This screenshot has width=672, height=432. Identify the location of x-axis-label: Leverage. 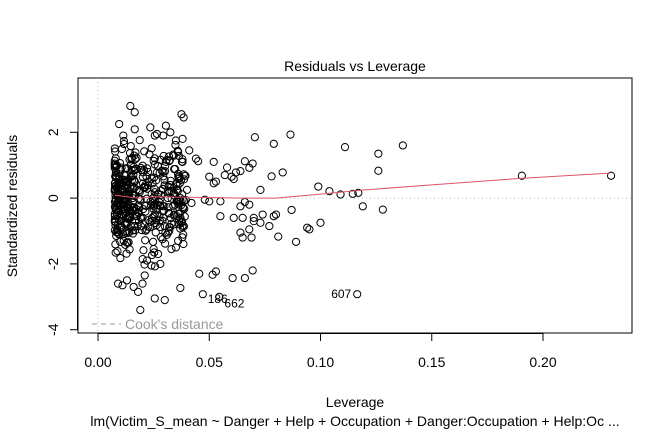
(355, 402).